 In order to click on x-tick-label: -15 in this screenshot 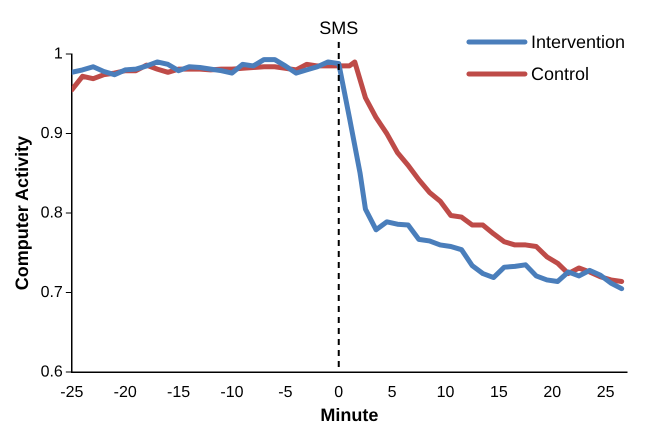, I will do `click(178, 393)`.